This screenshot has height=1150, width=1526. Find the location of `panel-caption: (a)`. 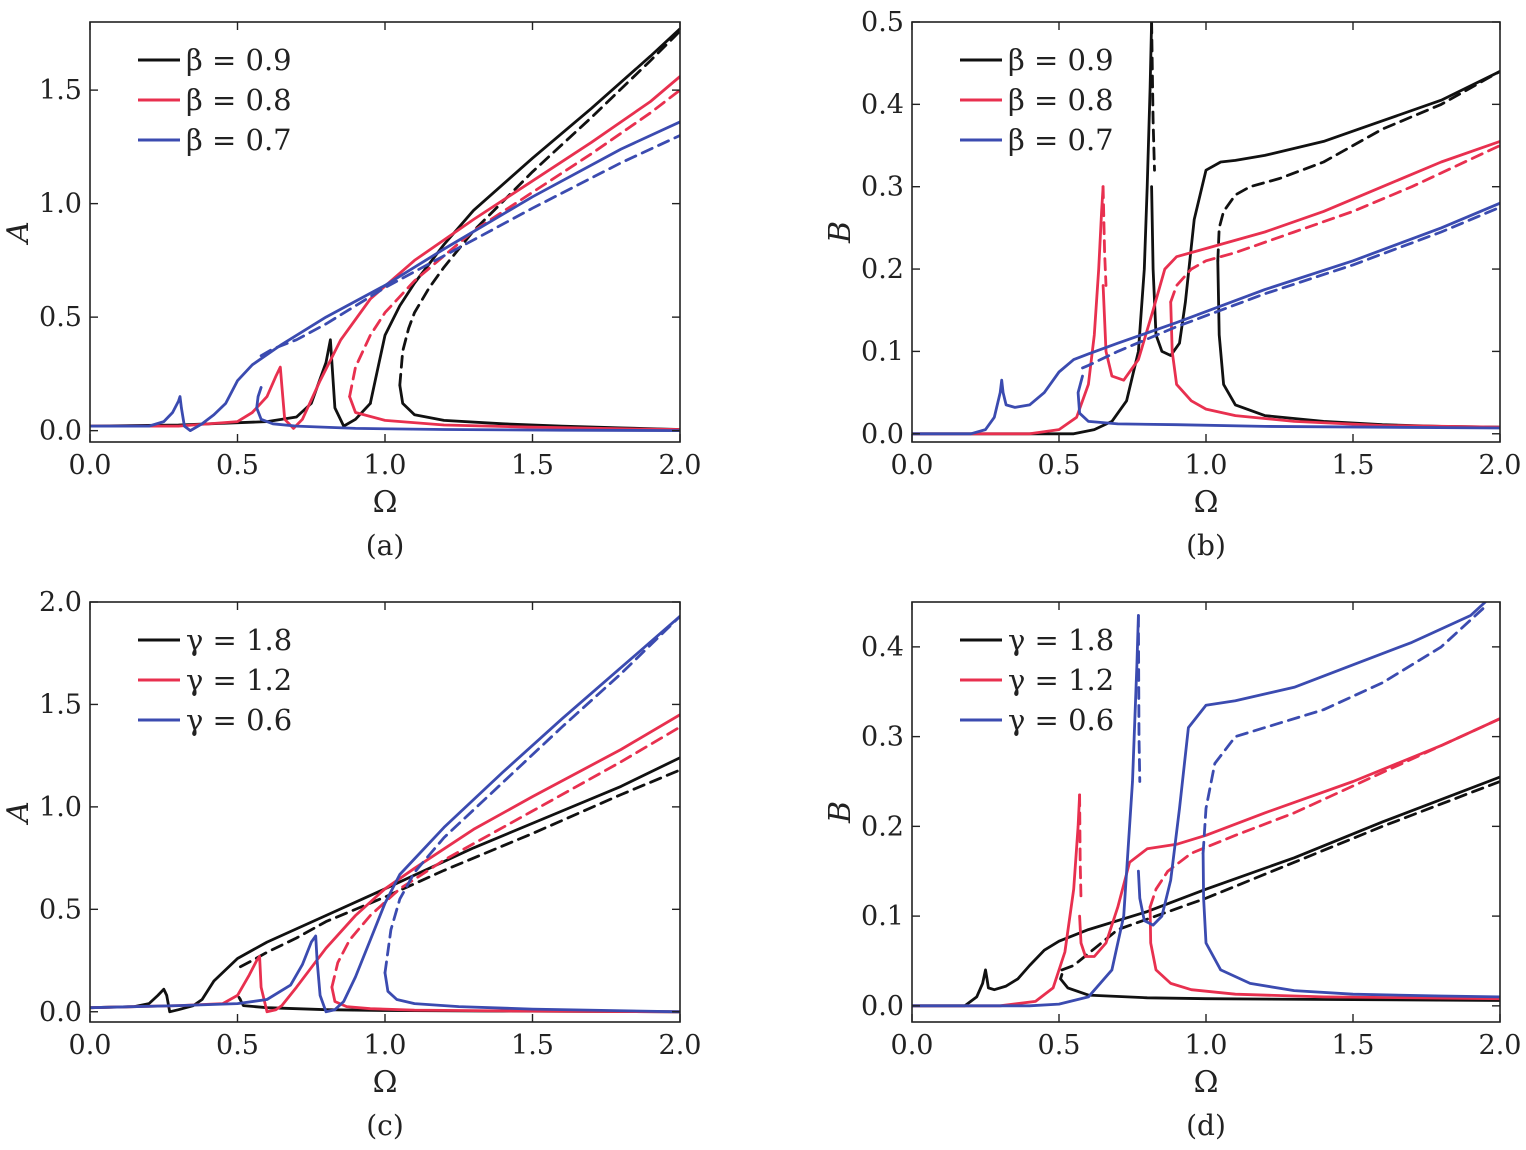

panel-caption: (a) is located at coordinates (385, 545).